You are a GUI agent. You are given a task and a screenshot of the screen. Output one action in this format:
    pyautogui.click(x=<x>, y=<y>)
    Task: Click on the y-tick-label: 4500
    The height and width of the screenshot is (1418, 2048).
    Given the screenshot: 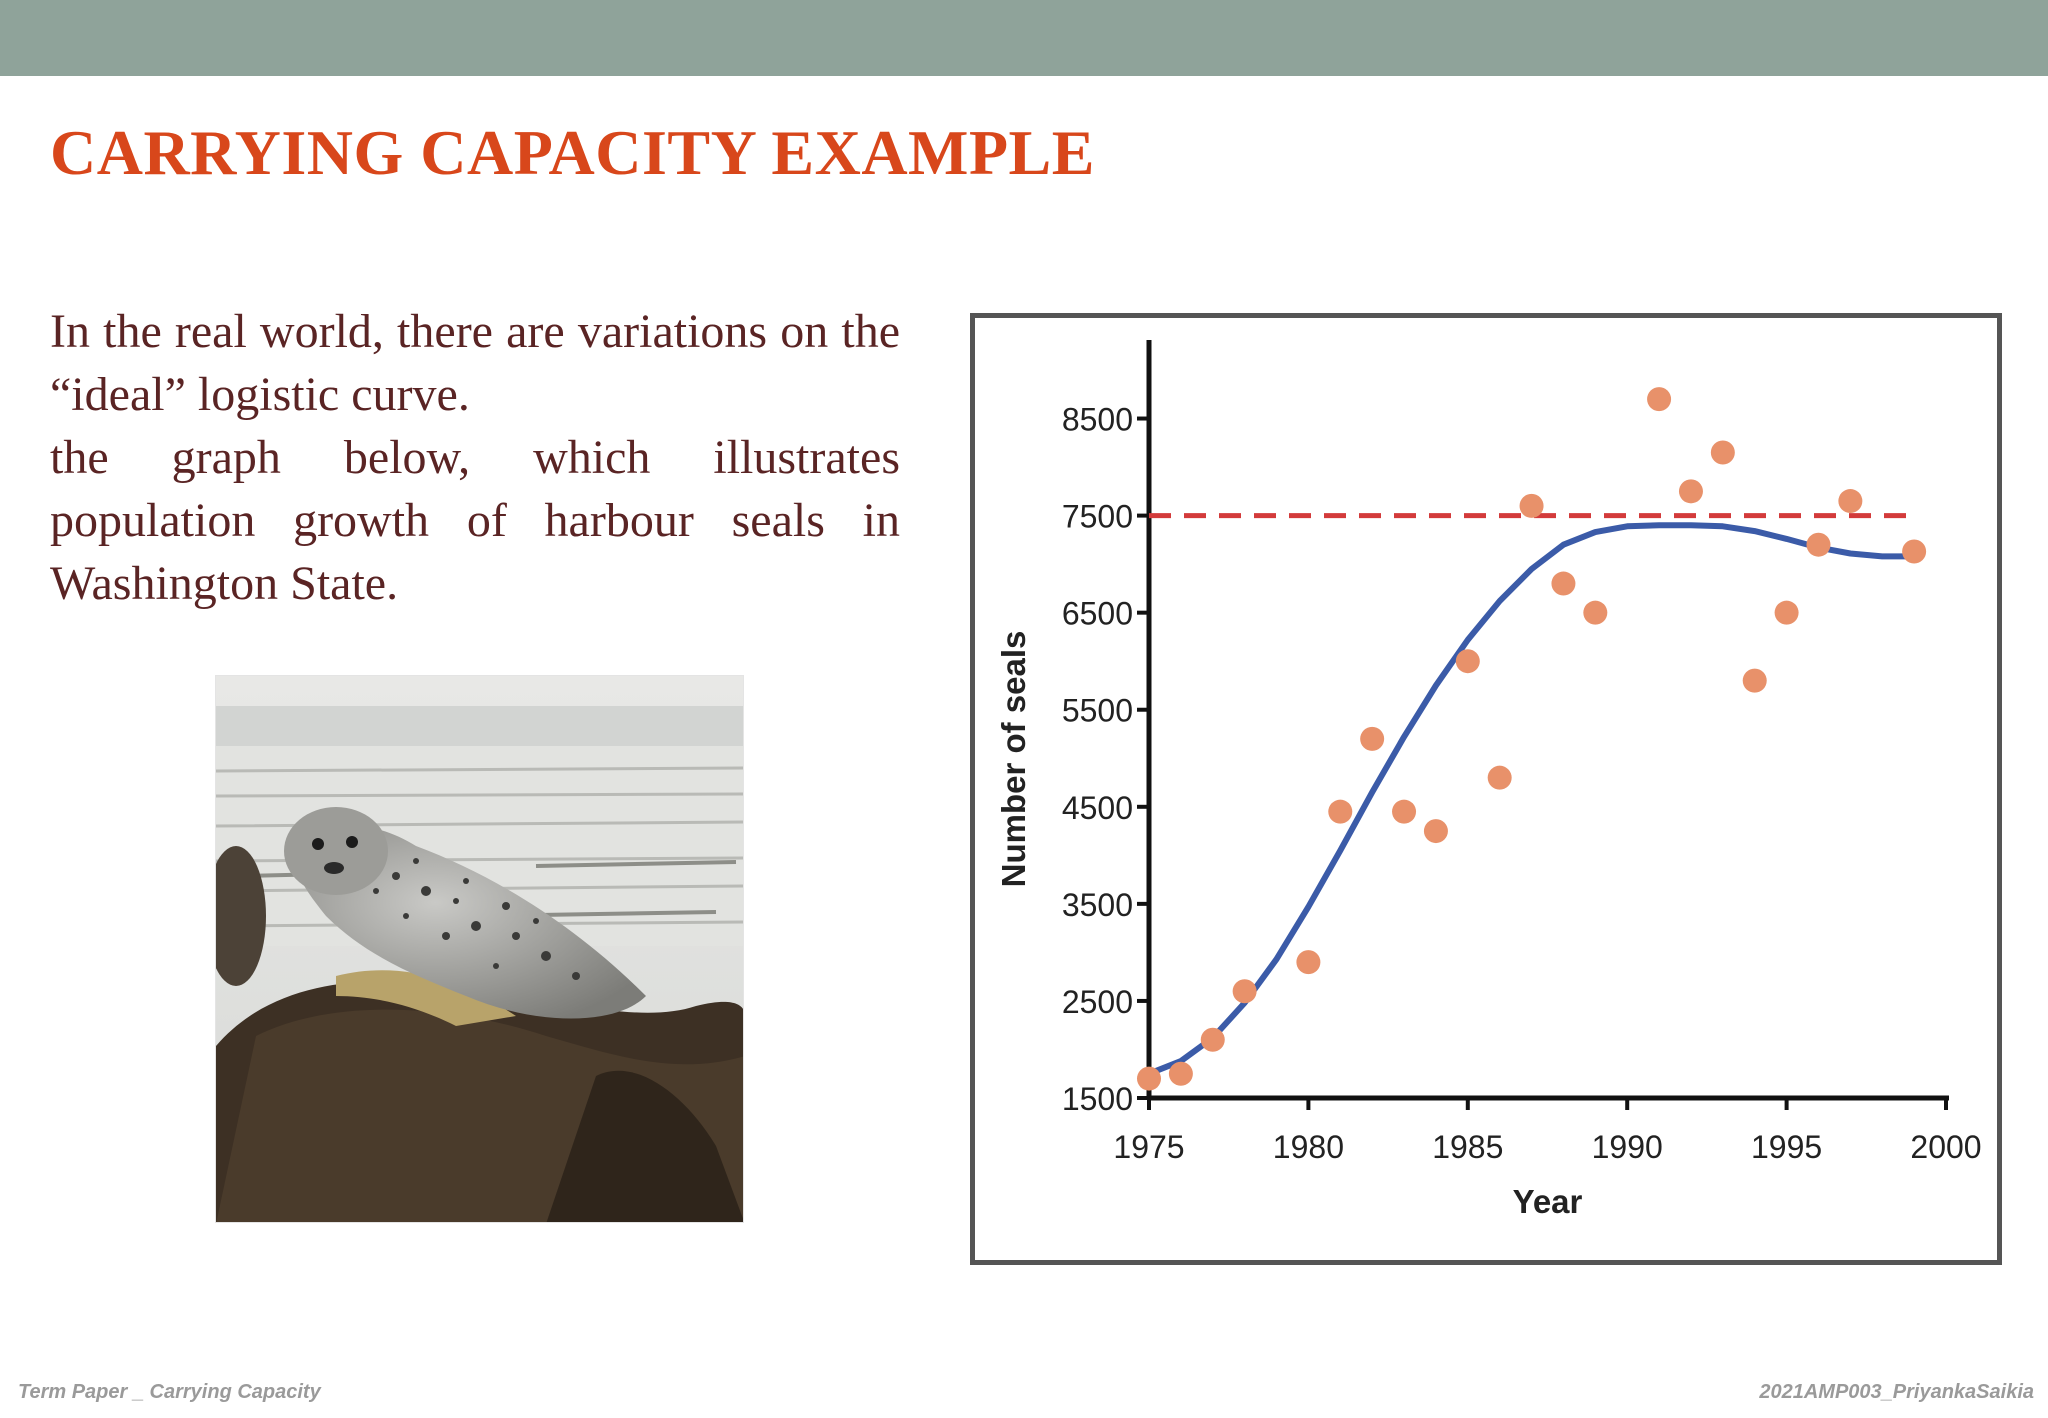 What is the action you would take?
    pyautogui.click(x=1097, y=808)
    